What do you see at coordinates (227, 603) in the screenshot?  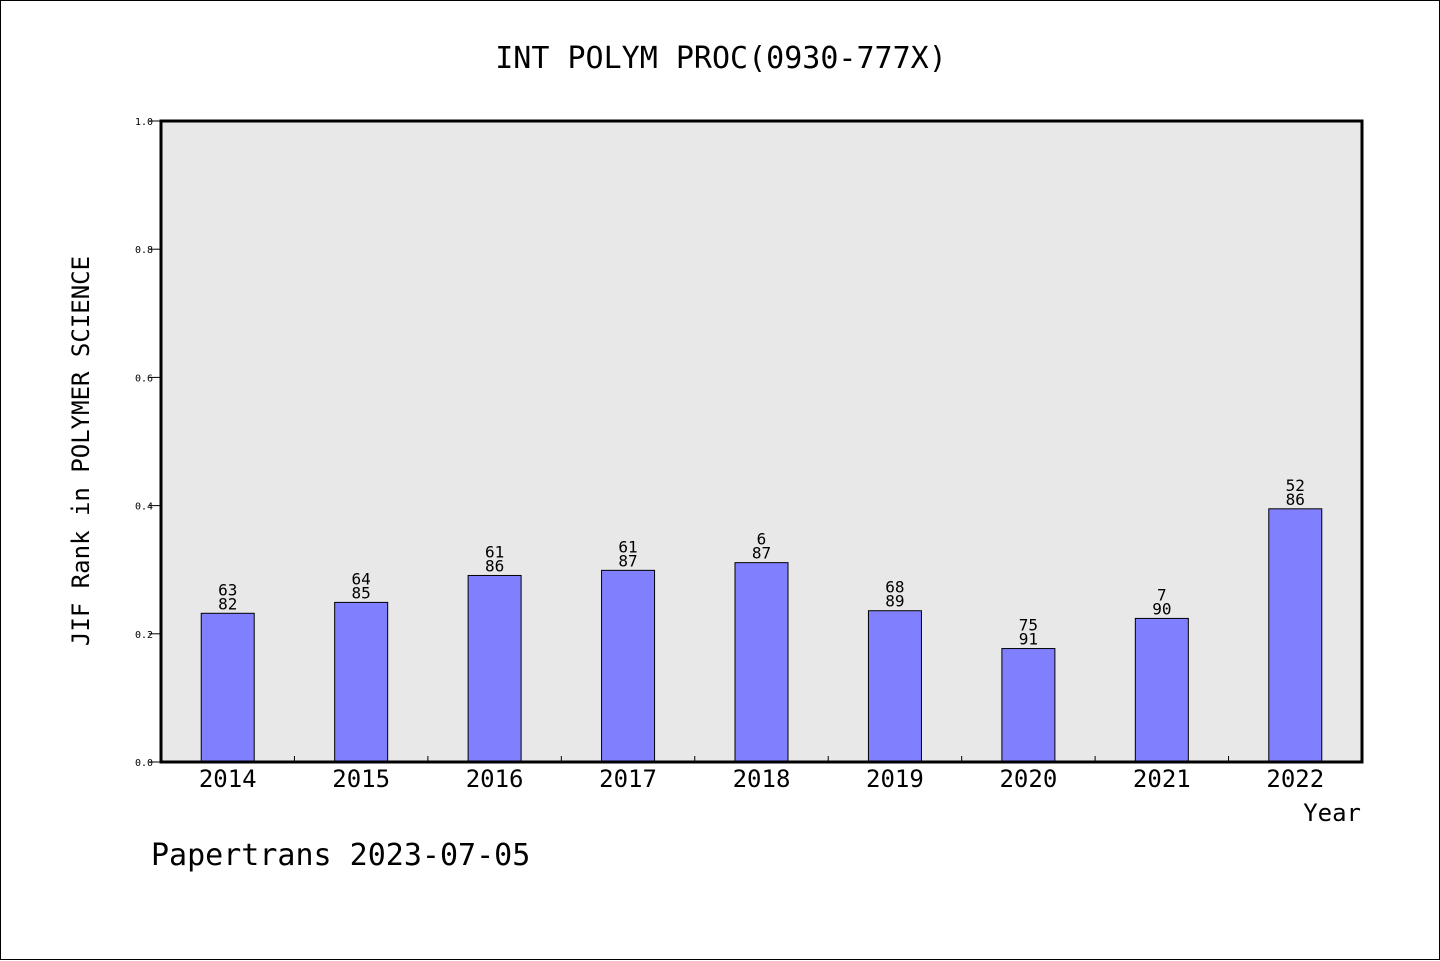 I see `bar-label-total: 82` at bounding box center [227, 603].